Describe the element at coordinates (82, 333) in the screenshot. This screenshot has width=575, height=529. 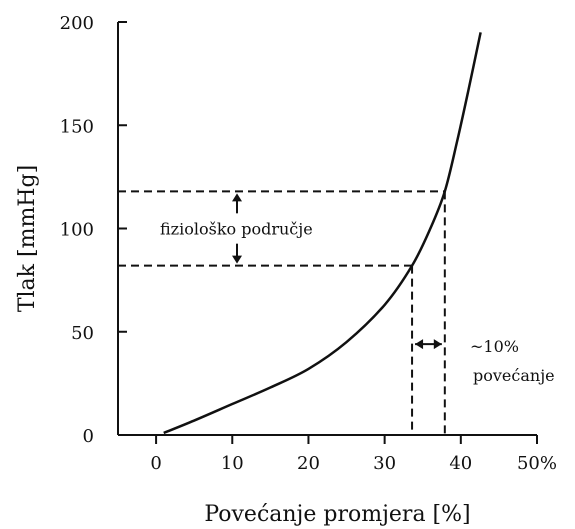
I see `y-tick-label: 50` at that location.